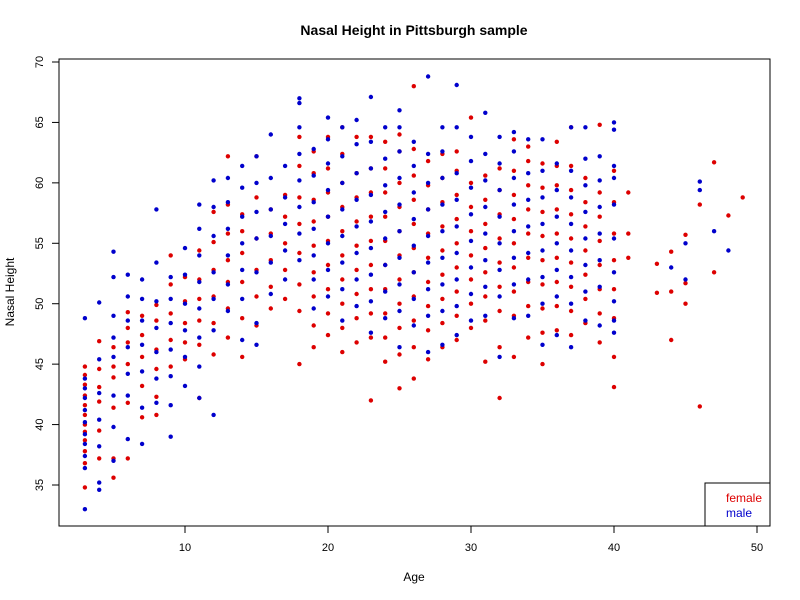 The image size is (800, 600). I want to click on y-tick-label: 55, so click(40, 243).